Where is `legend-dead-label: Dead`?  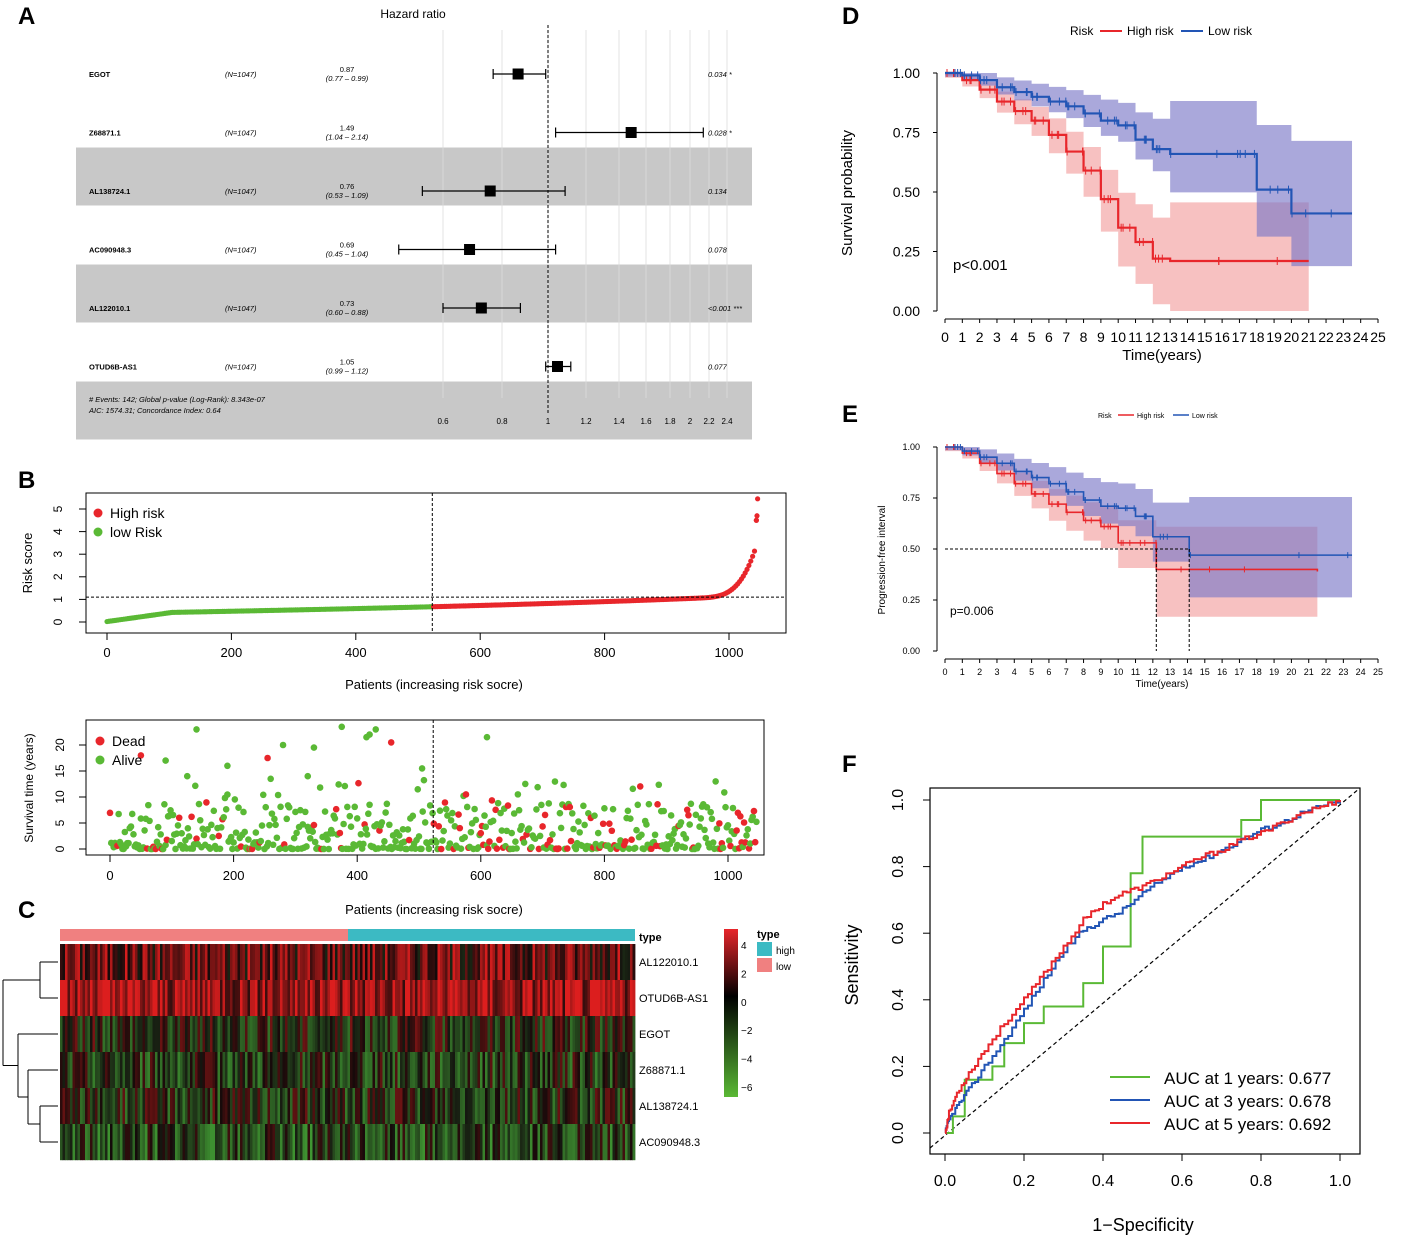
legend-dead-label: Dead is located at coordinates (128, 741).